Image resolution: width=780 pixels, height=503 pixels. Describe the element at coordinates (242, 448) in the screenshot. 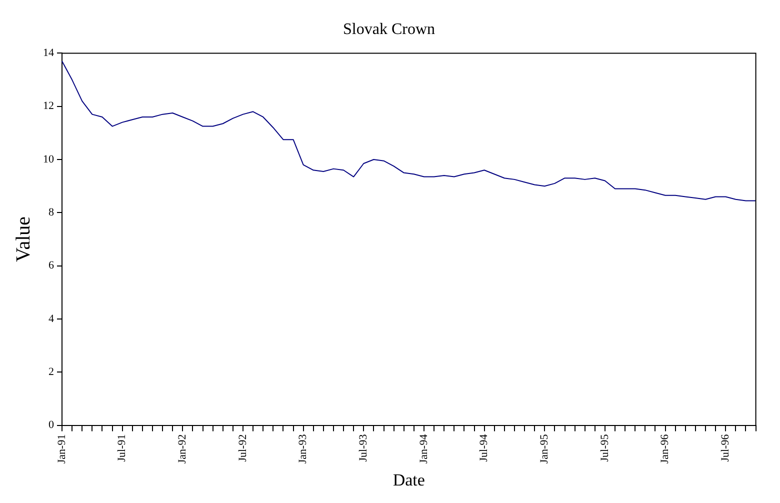

I see `x-tick-label: Jul-92` at that location.